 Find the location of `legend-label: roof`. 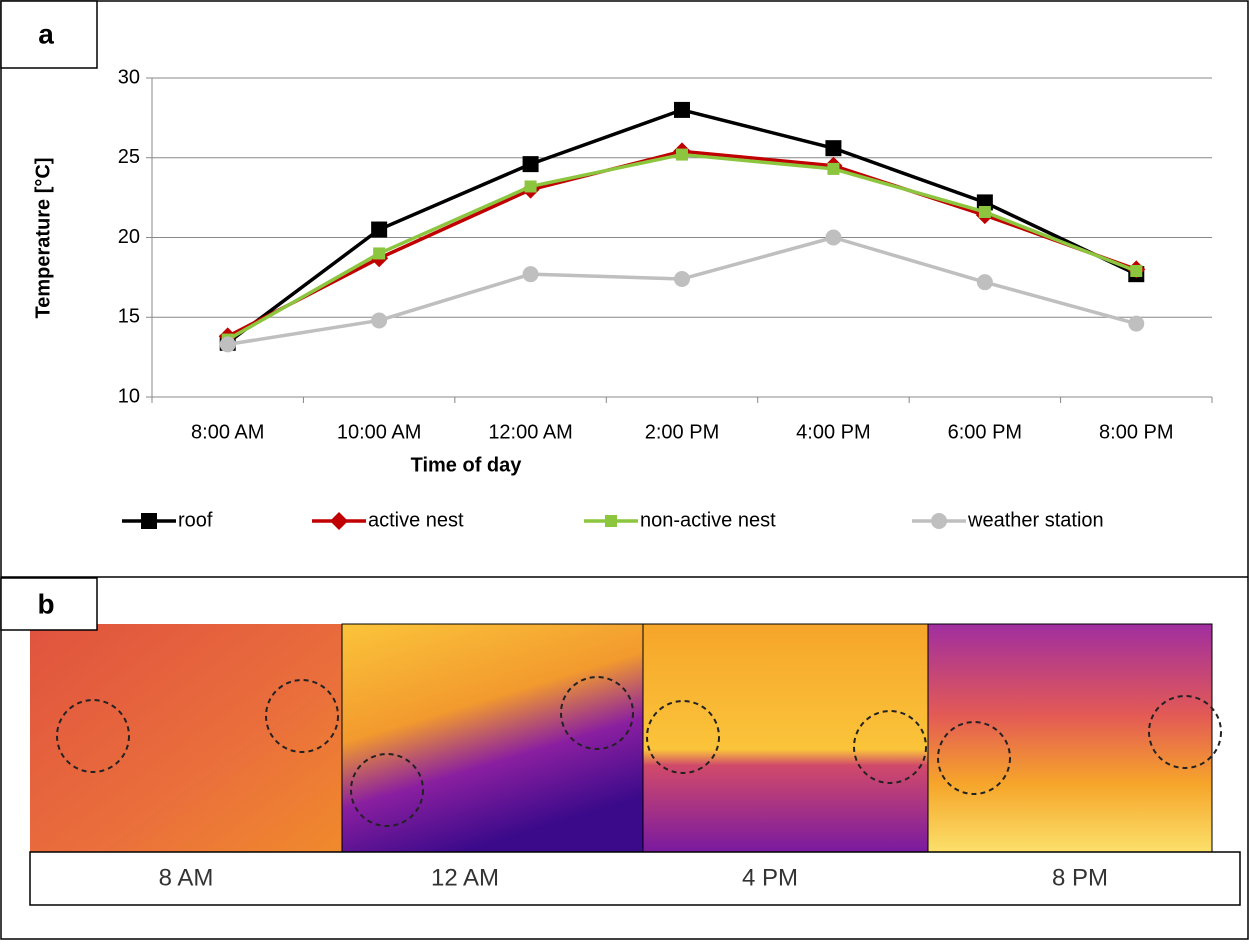

legend-label: roof is located at coordinates (195, 520).